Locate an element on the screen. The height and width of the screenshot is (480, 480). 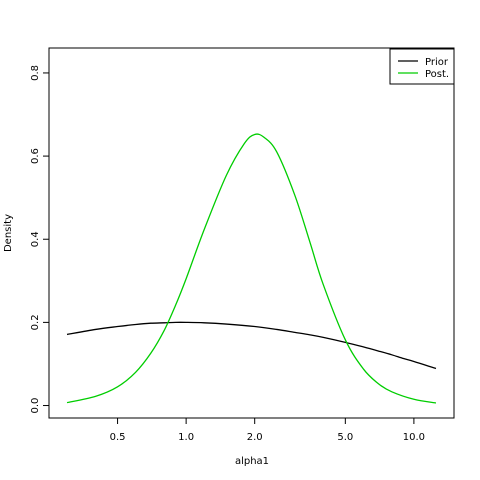
x-axis: 0.5 1.0 2.0 5.0 10.0 is located at coordinates (267, 430).